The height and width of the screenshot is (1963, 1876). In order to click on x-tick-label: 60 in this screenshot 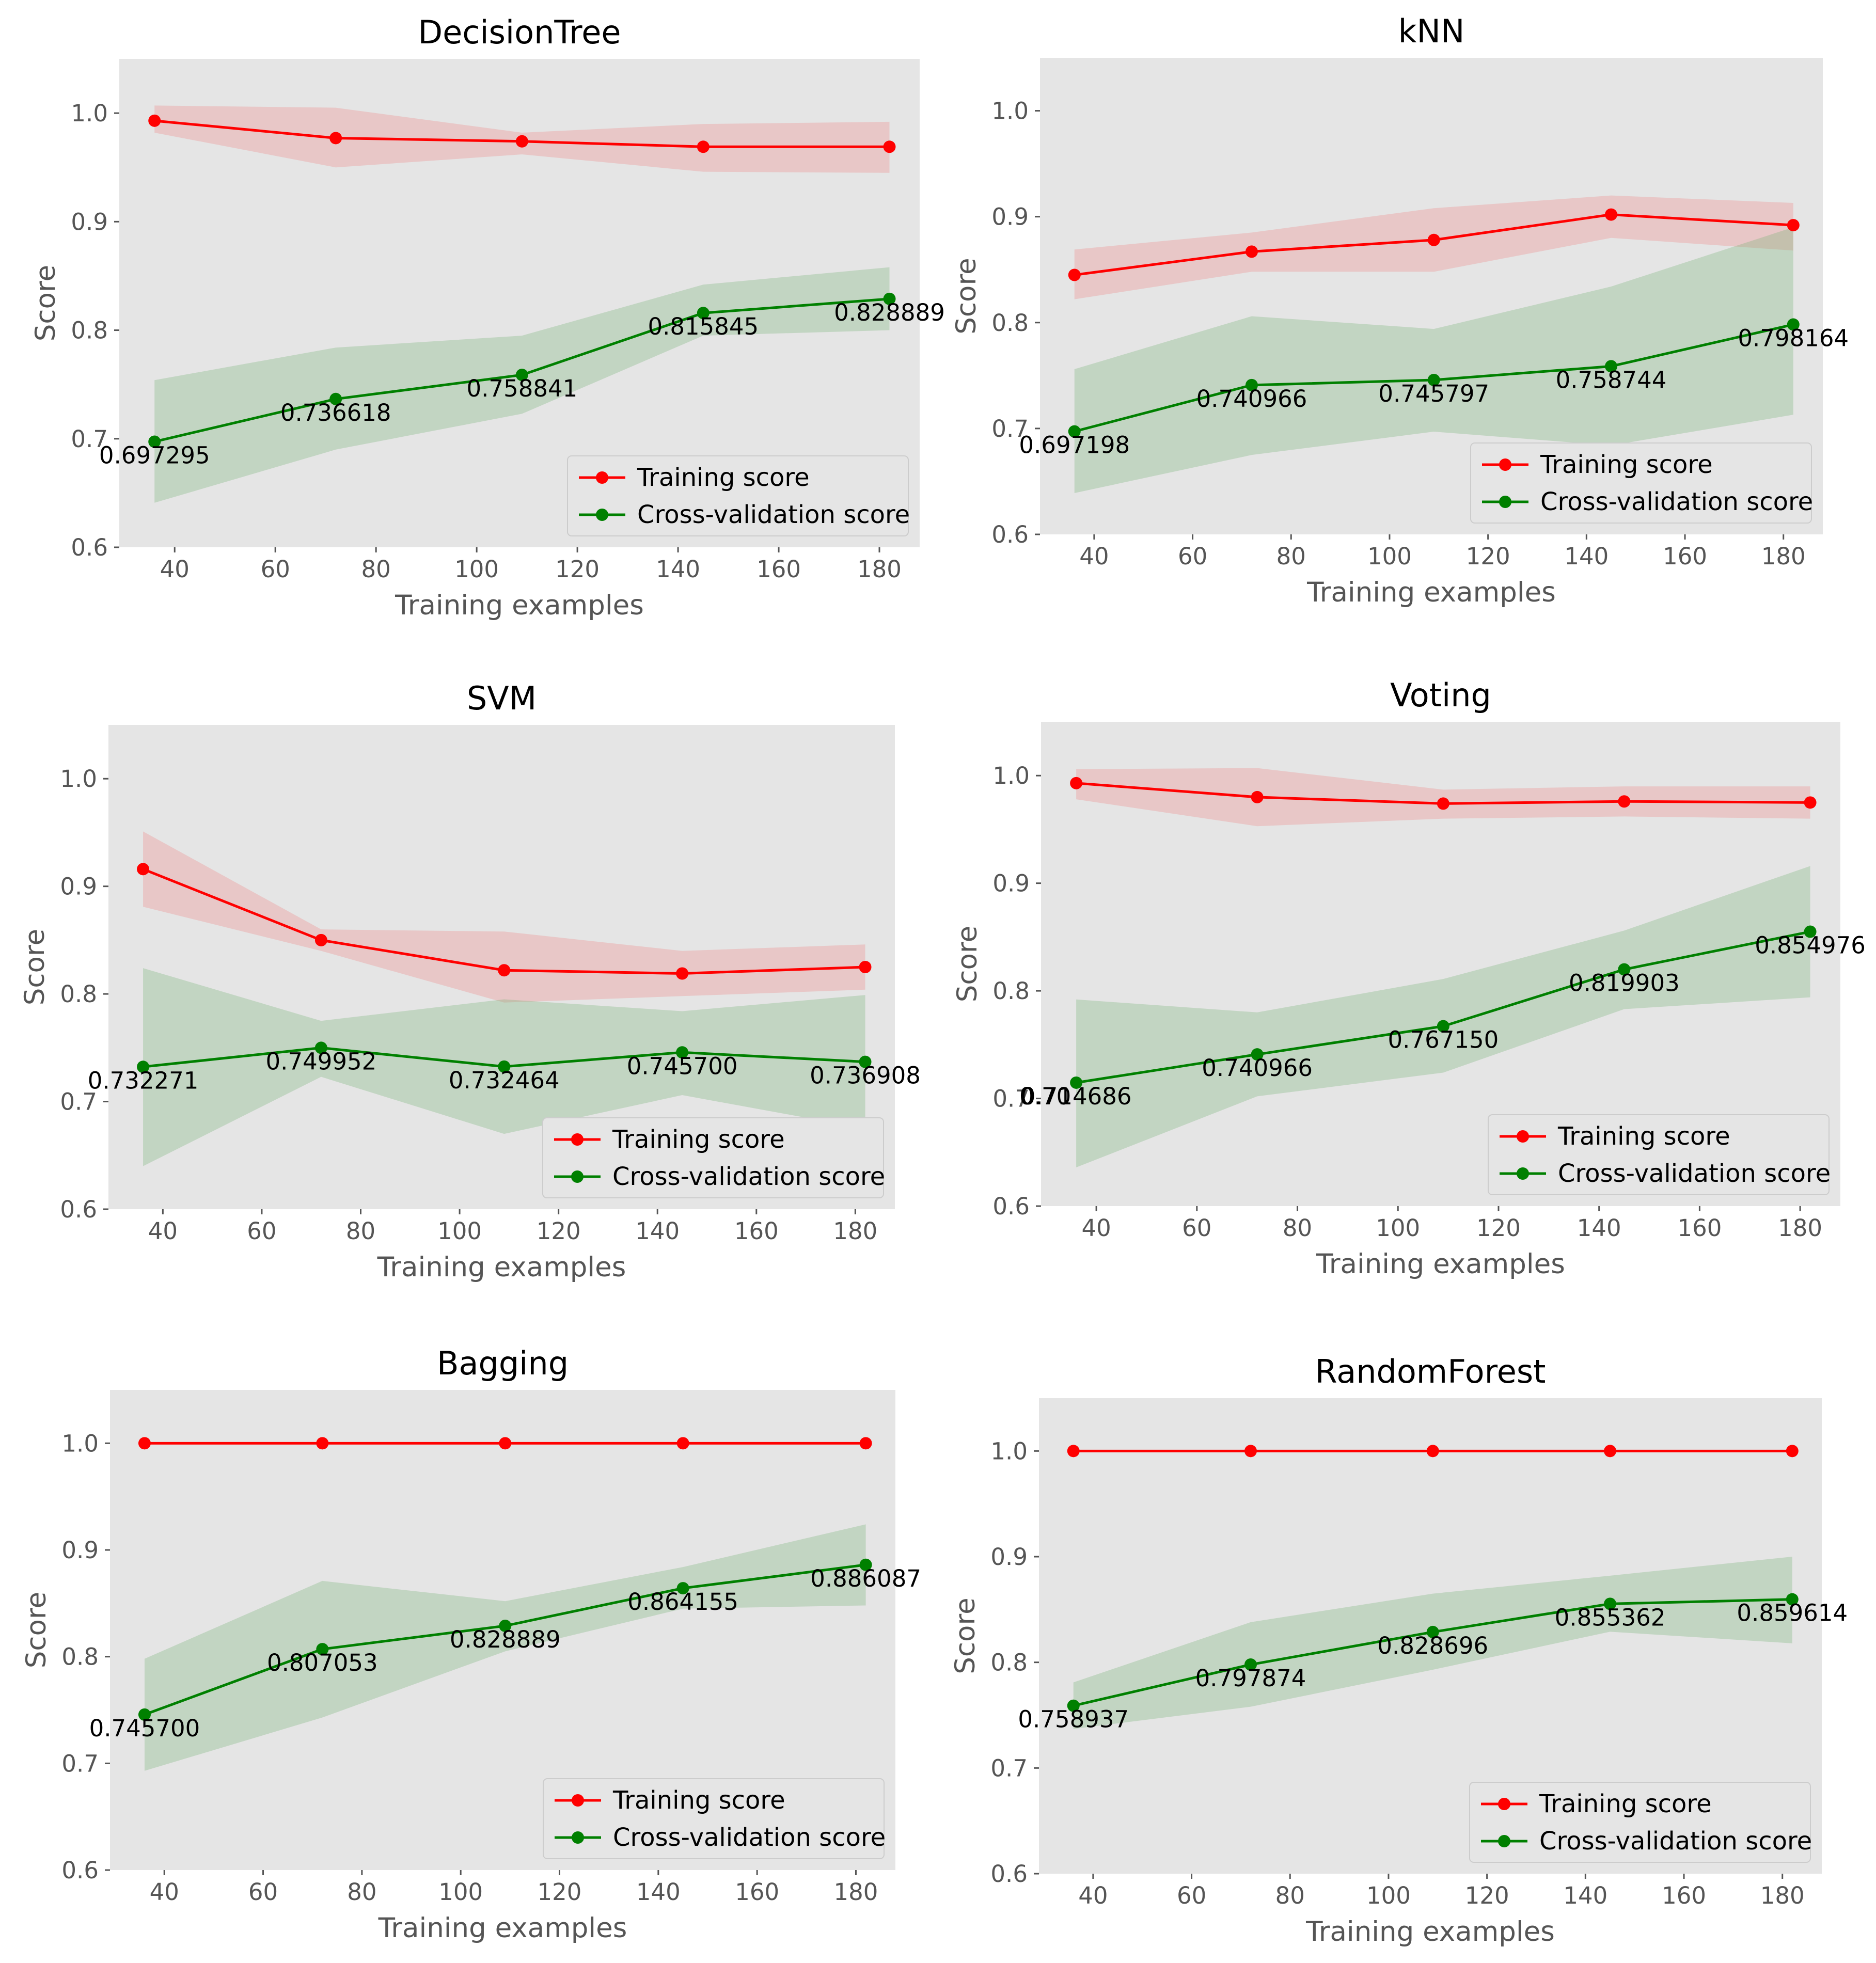, I will do `click(1197, 1228)`.